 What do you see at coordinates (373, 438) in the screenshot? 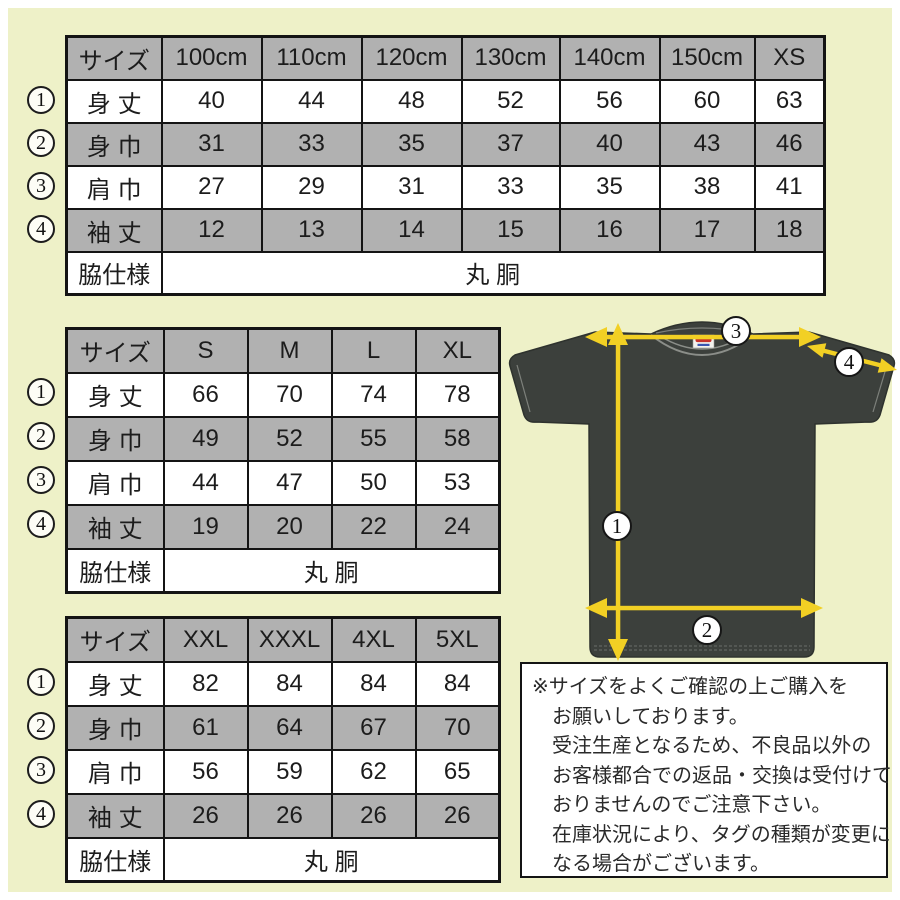
I see `size-cell: 55` at bounding box center [373, 438].